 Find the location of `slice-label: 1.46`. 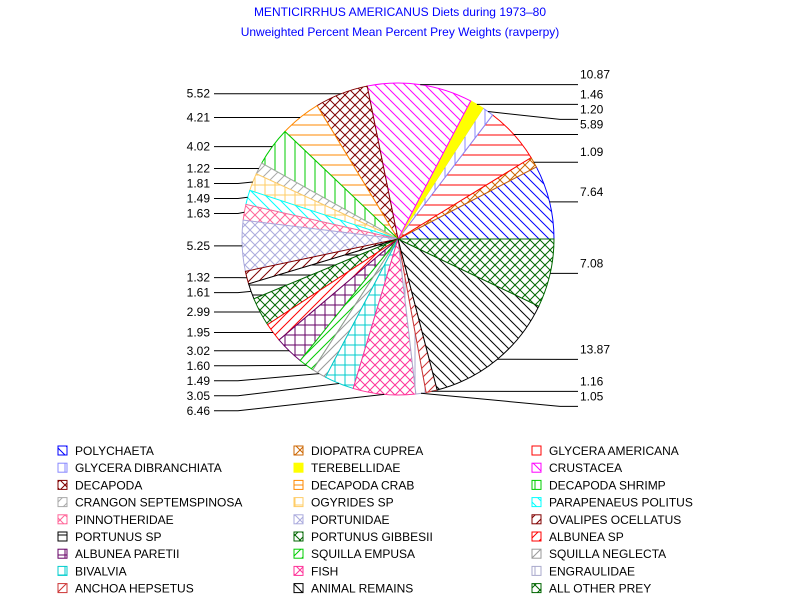

slice-label: 1.46 is located at coordinates (592, 94).